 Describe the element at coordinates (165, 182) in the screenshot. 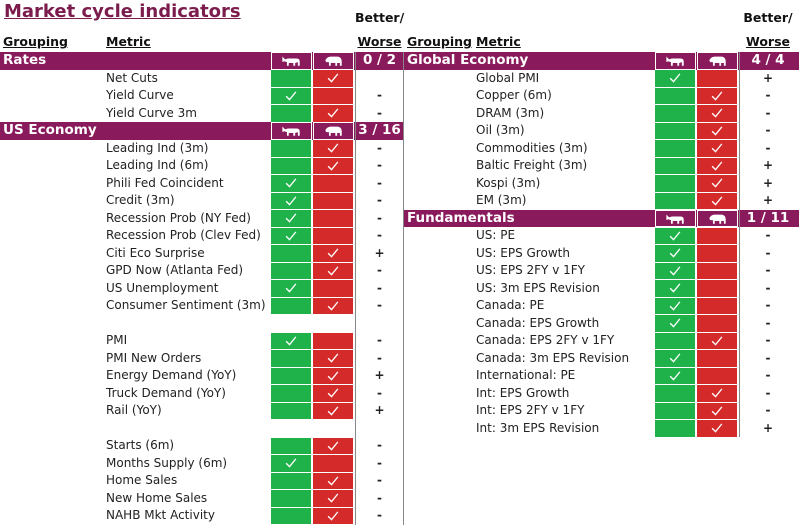

I see `metric: Phili Fed Coincident` at that location.